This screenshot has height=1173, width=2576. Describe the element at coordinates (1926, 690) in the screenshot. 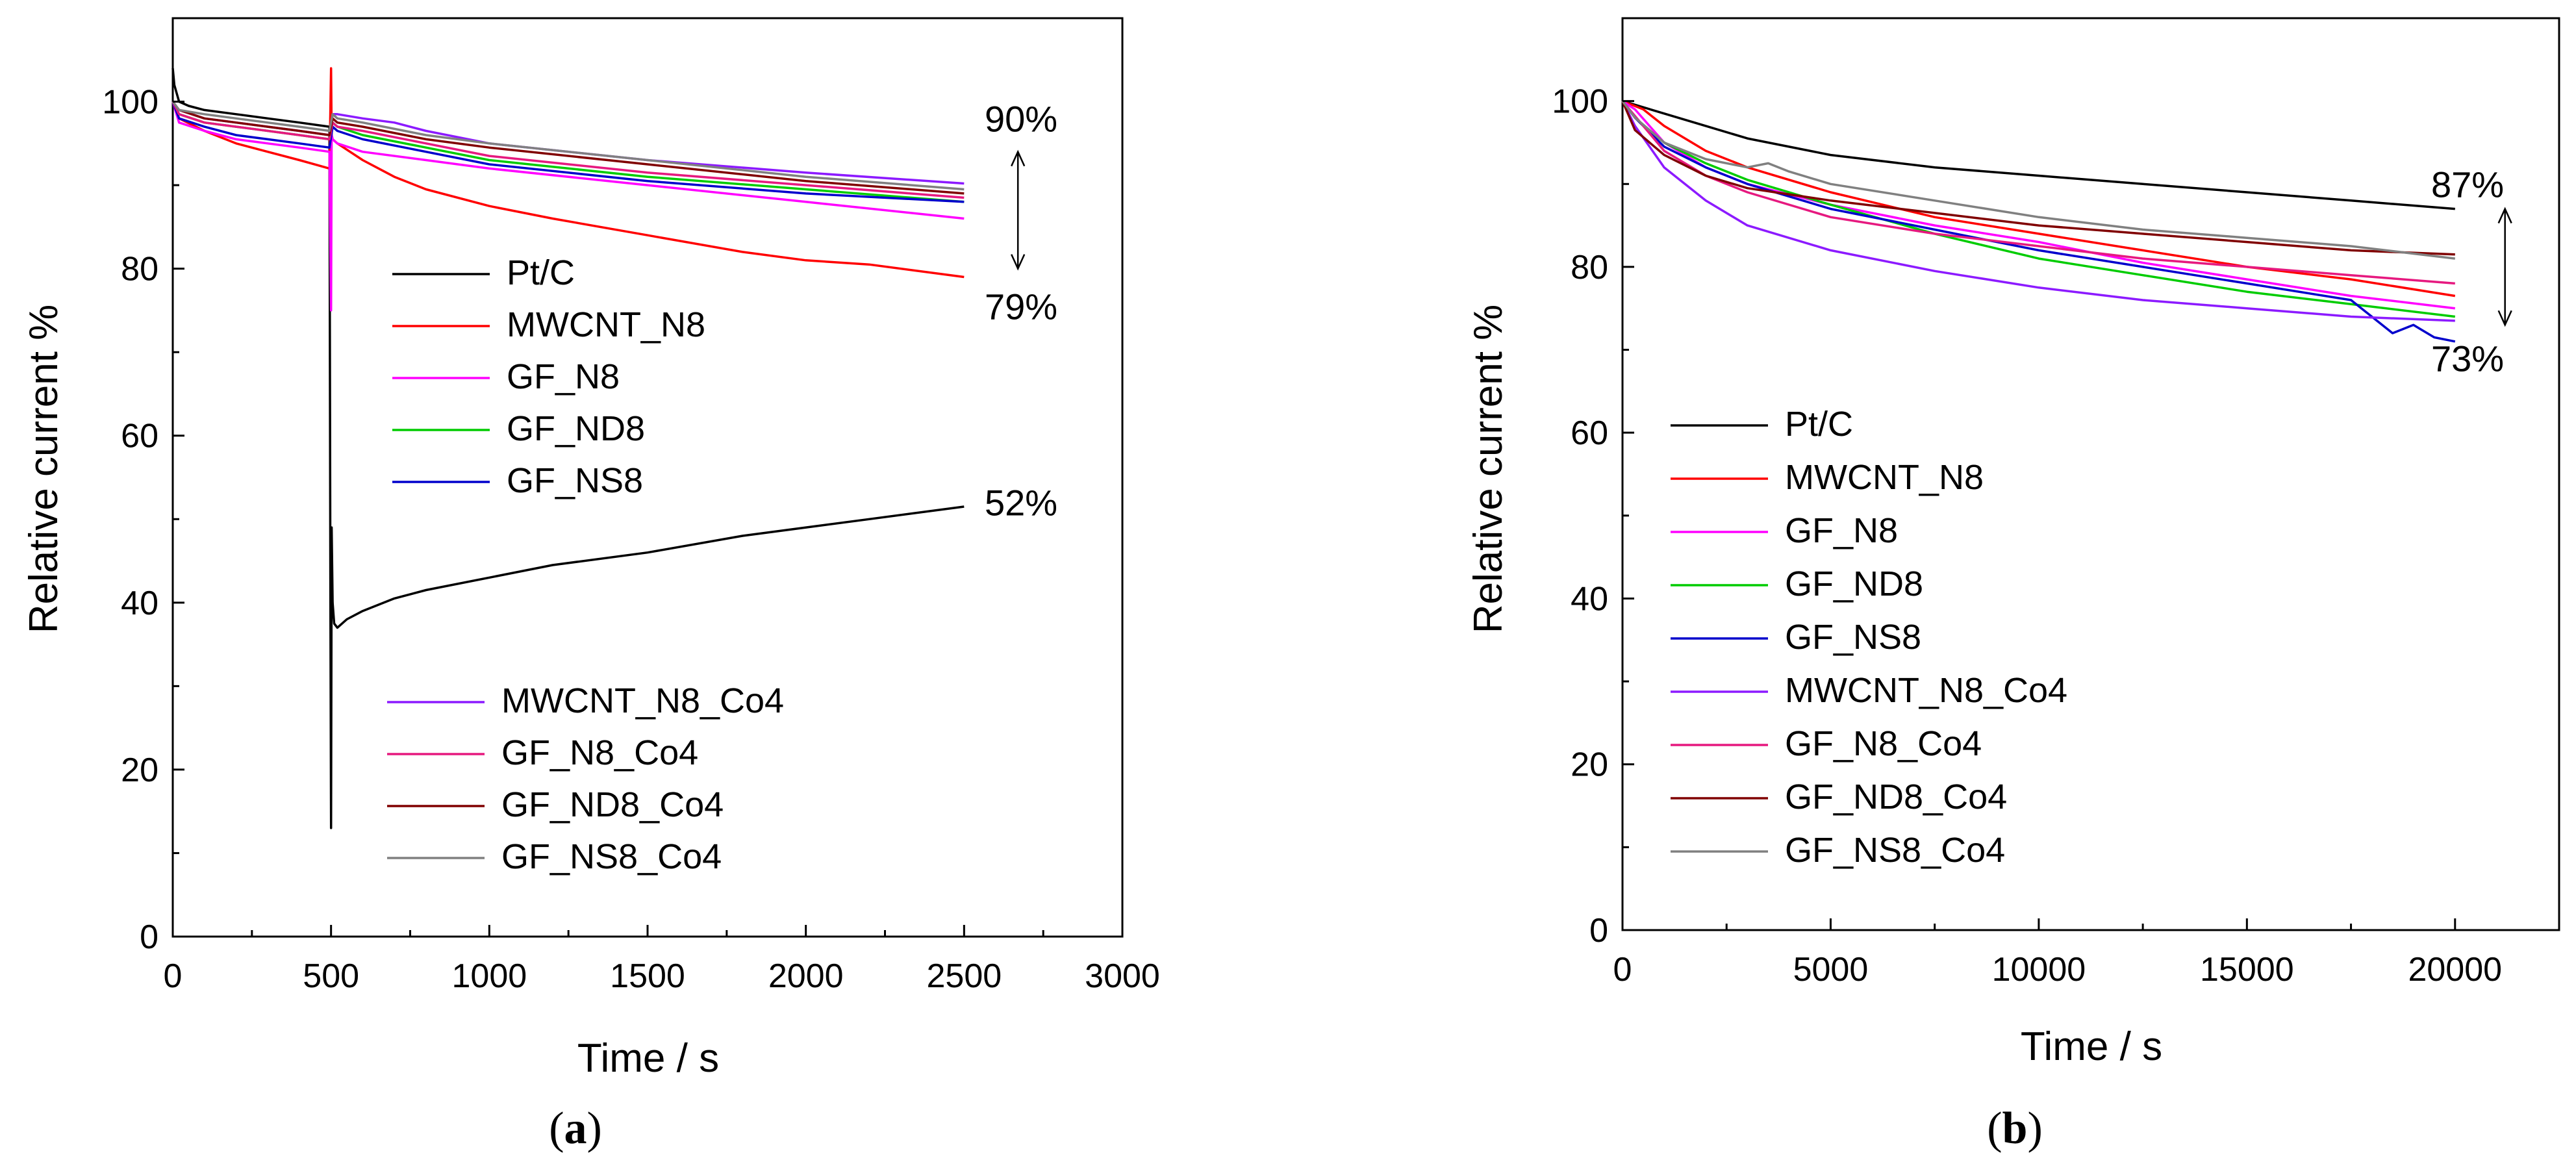

I see `panel-b-legend-label-mwcnt-n8-co4: MWCNT_N8_Co4` at that location.